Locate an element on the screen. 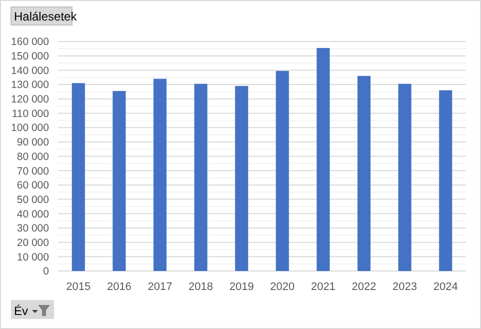 Image resolution: width=481 pixels, height=329 pixels. y-tick-label: 130 000 is located at coordinates (30, 85).